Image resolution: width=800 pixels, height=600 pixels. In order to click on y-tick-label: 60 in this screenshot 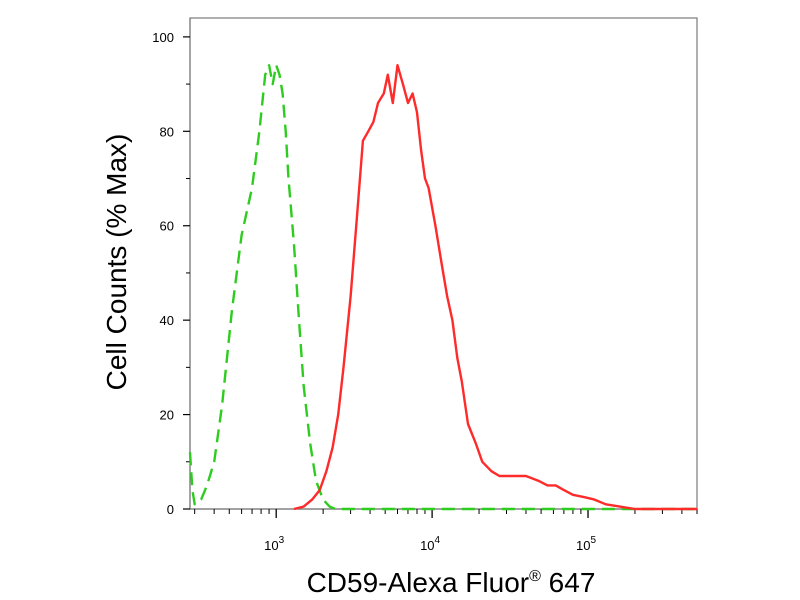, I will do `click(167, 226)`.